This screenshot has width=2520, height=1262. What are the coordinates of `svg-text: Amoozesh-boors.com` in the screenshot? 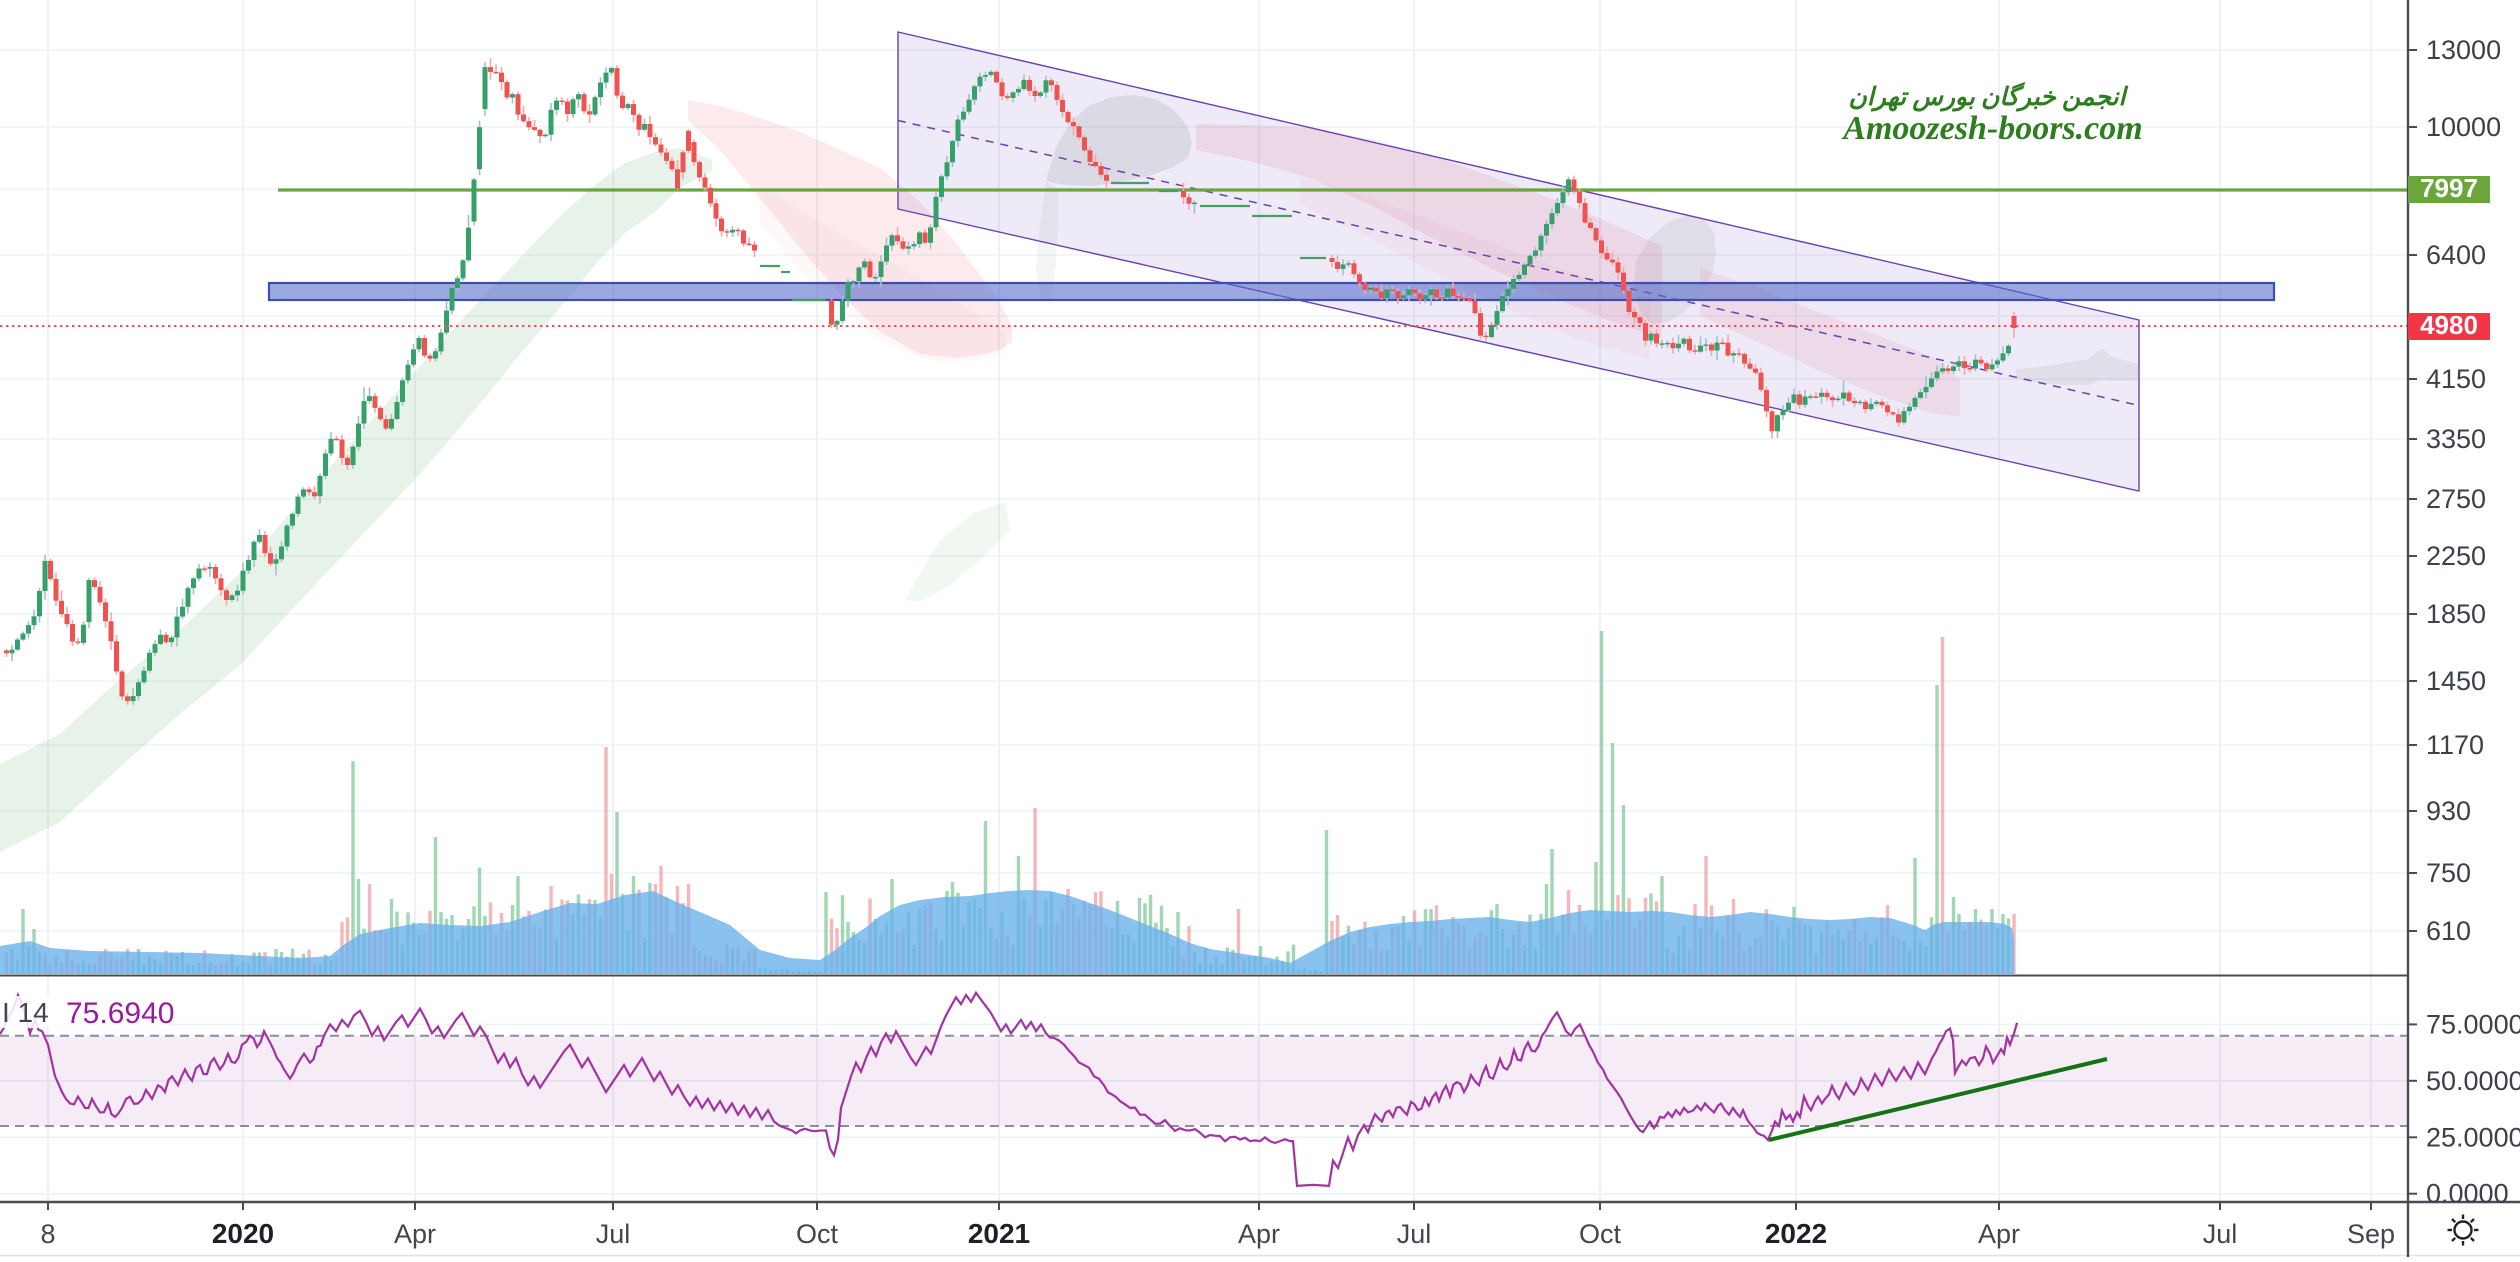 It's located at (1991, 128).